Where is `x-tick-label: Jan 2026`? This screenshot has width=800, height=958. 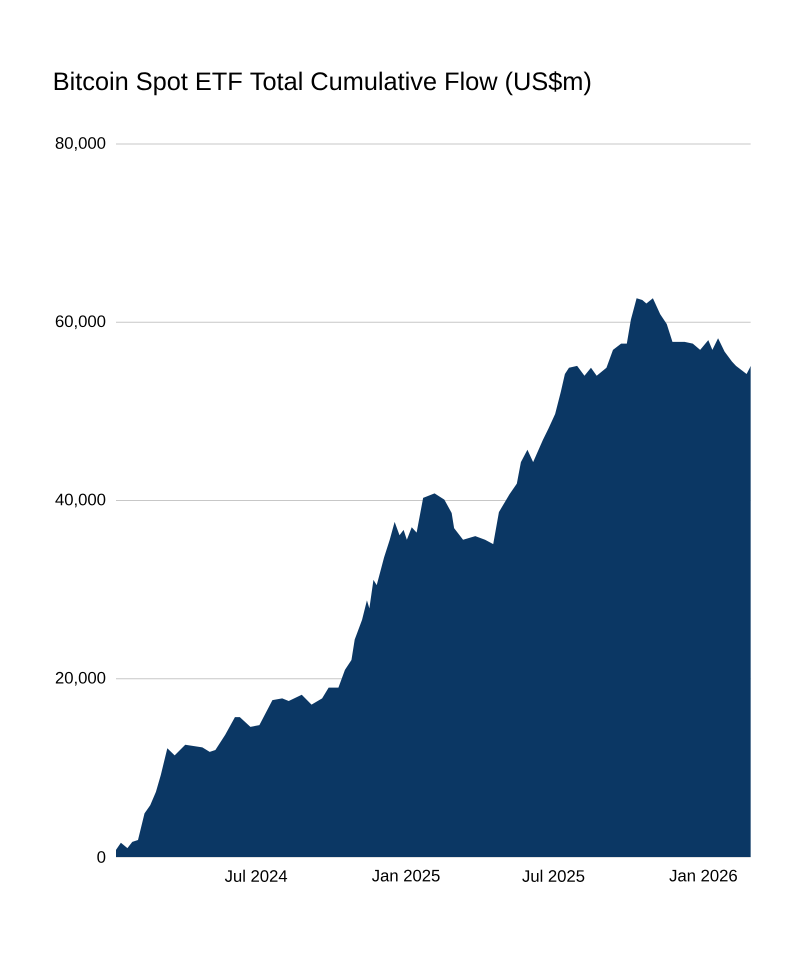 x-tick-label: Jan 2026 is located at coordinates (703, 876).